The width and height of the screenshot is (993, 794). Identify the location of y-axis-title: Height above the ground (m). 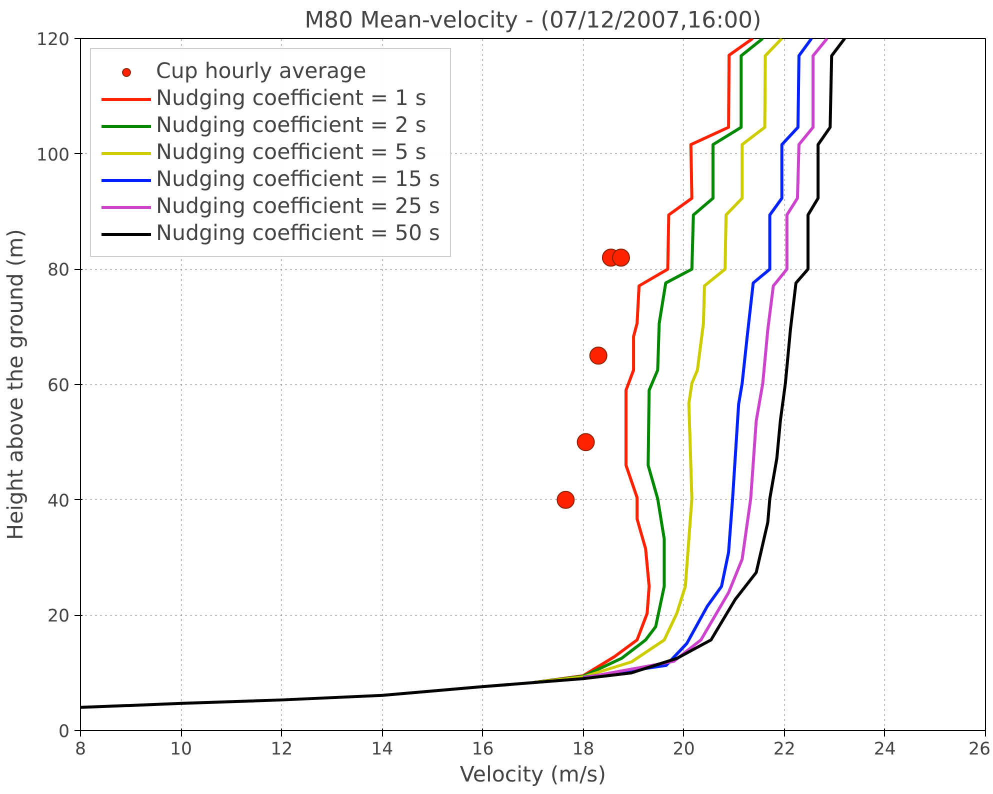
(15, 384).